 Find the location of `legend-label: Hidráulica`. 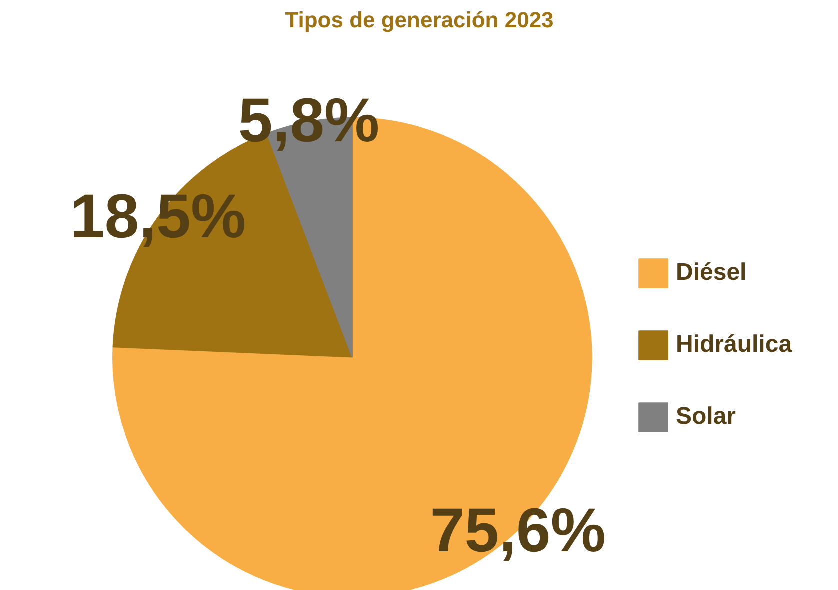

legend-label: Hidráulica is located at coordinates (734, 345).